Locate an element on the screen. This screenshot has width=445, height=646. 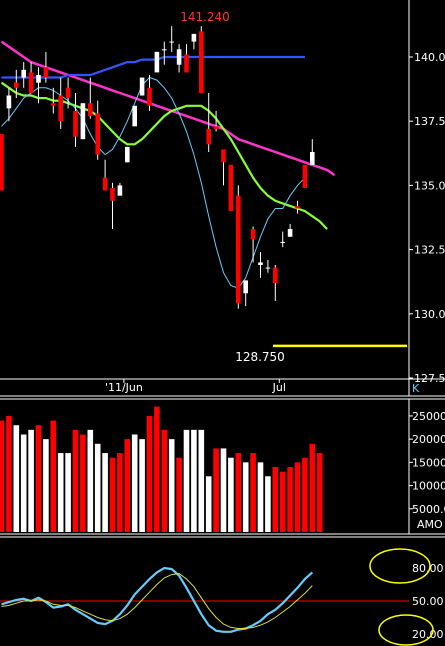
x-tick-label: '11/Jun is located at coordinates (124, 387).